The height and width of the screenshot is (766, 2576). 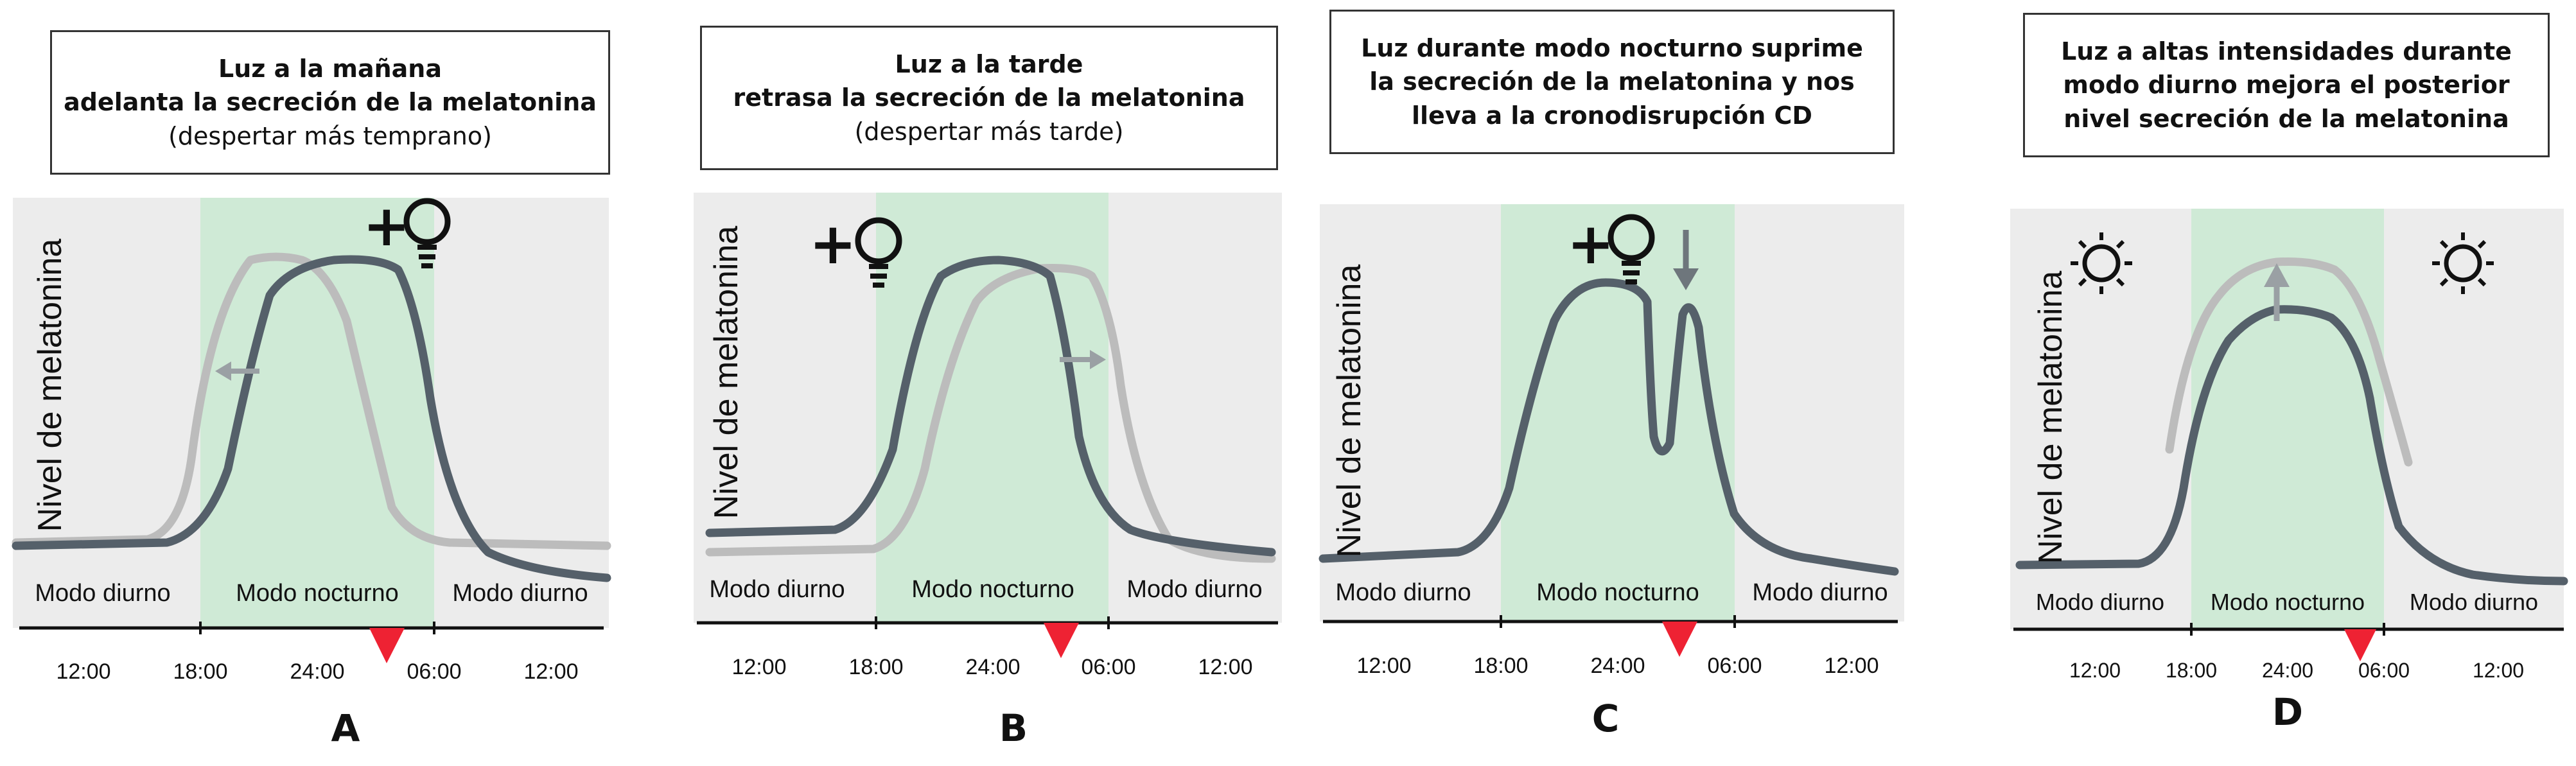 I want to click on panel-letter: B, so click(x=1013, y=728).